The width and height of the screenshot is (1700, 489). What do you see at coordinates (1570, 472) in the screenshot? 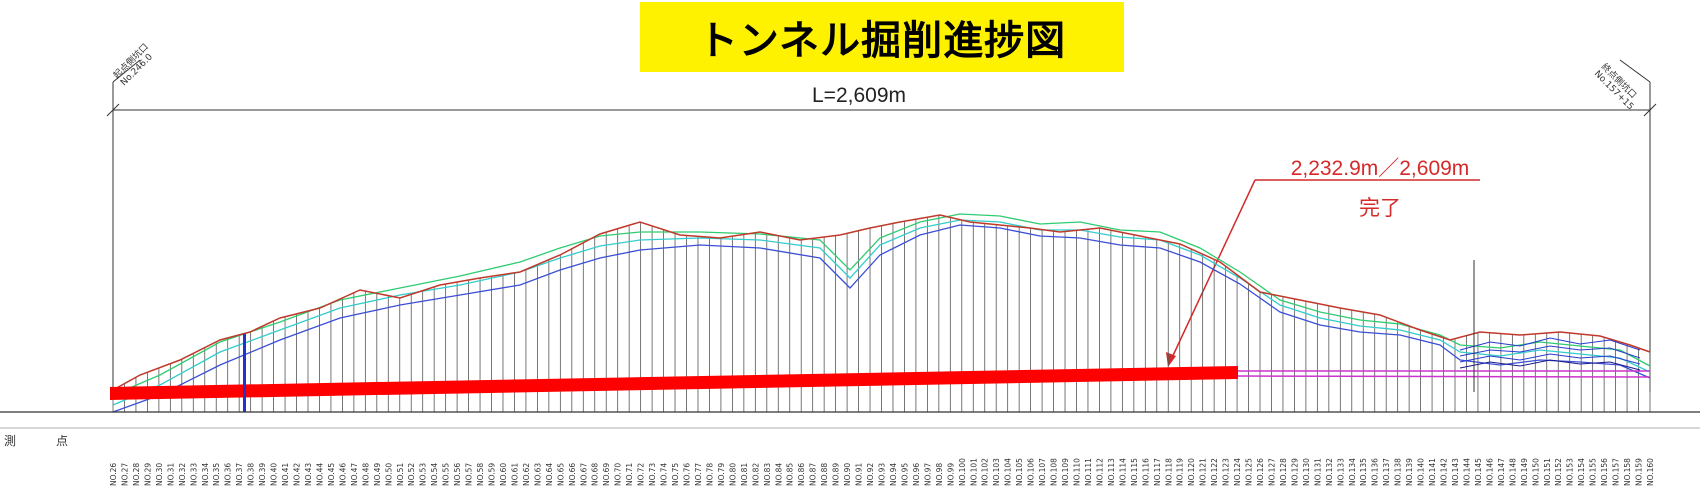
I see `station-label: NO.153` at bounding box center [1570, 472].